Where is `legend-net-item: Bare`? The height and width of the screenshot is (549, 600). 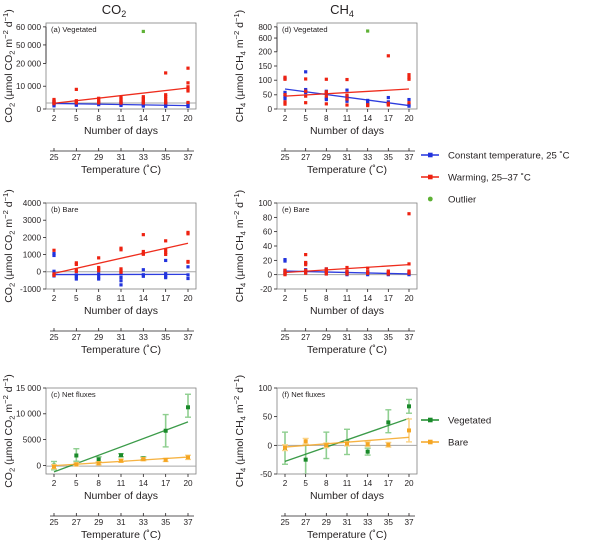
legend-net-item: Bare is located at coordinates (444, 442).